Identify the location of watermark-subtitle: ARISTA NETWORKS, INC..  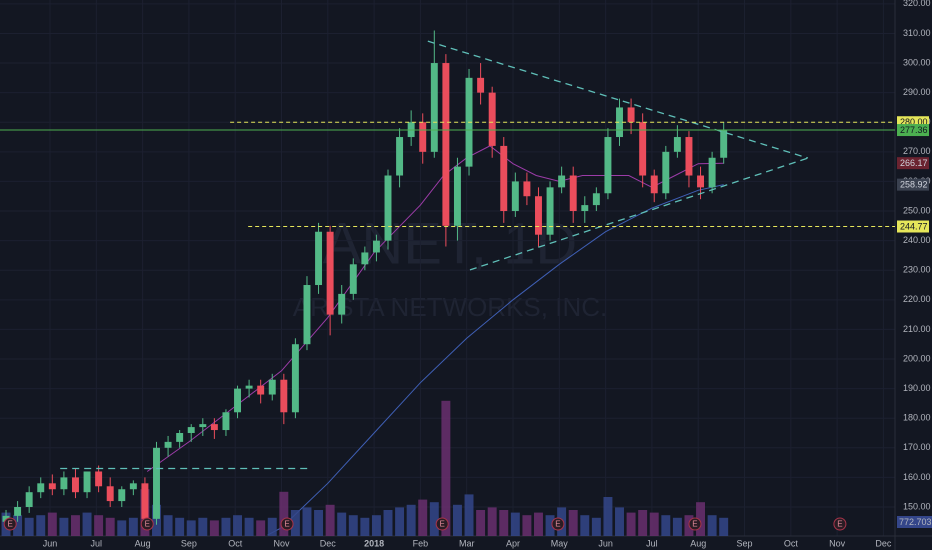
(450, 307).